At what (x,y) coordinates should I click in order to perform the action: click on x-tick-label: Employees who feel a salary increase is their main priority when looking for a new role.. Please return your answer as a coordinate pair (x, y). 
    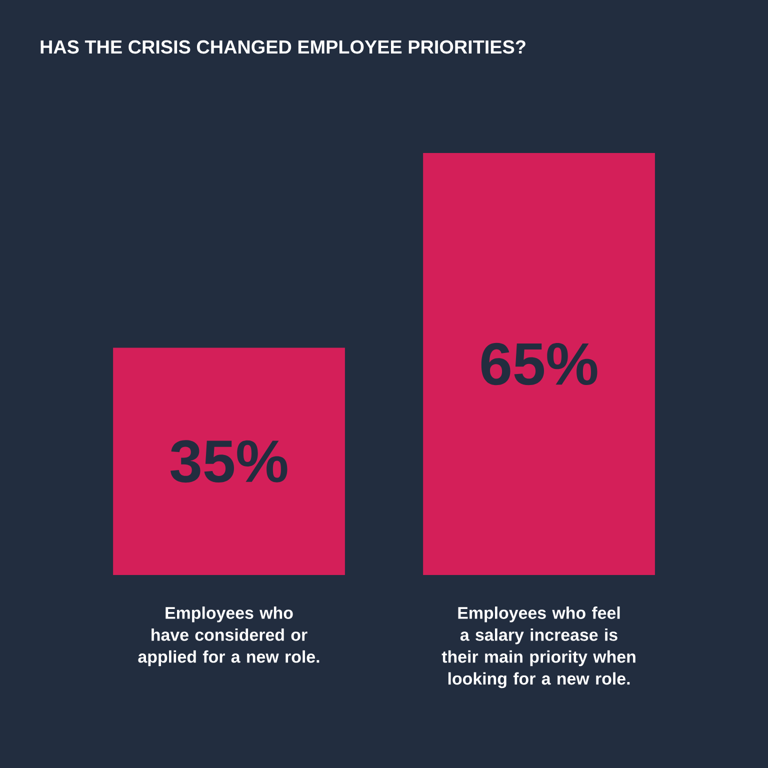
    Looking at the image, I should click on (539, 647).